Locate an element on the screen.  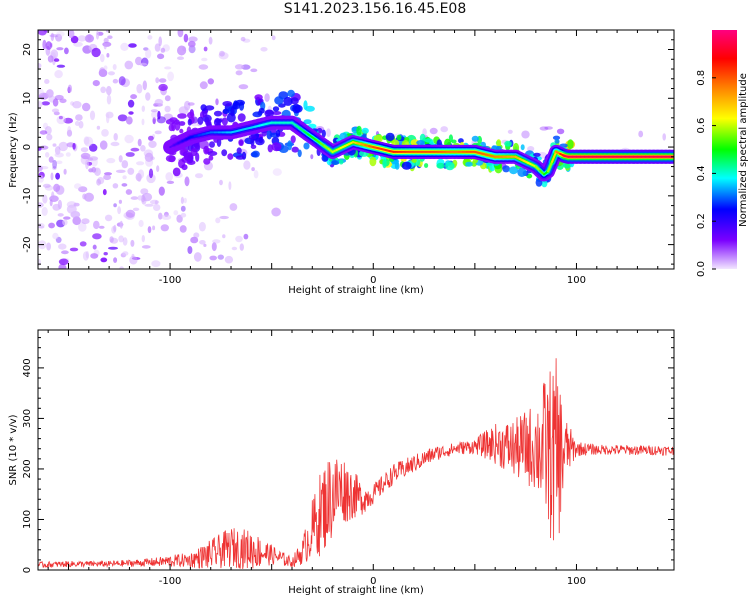
spectrogram-ridge-segment is located at coordinates (554, 156).